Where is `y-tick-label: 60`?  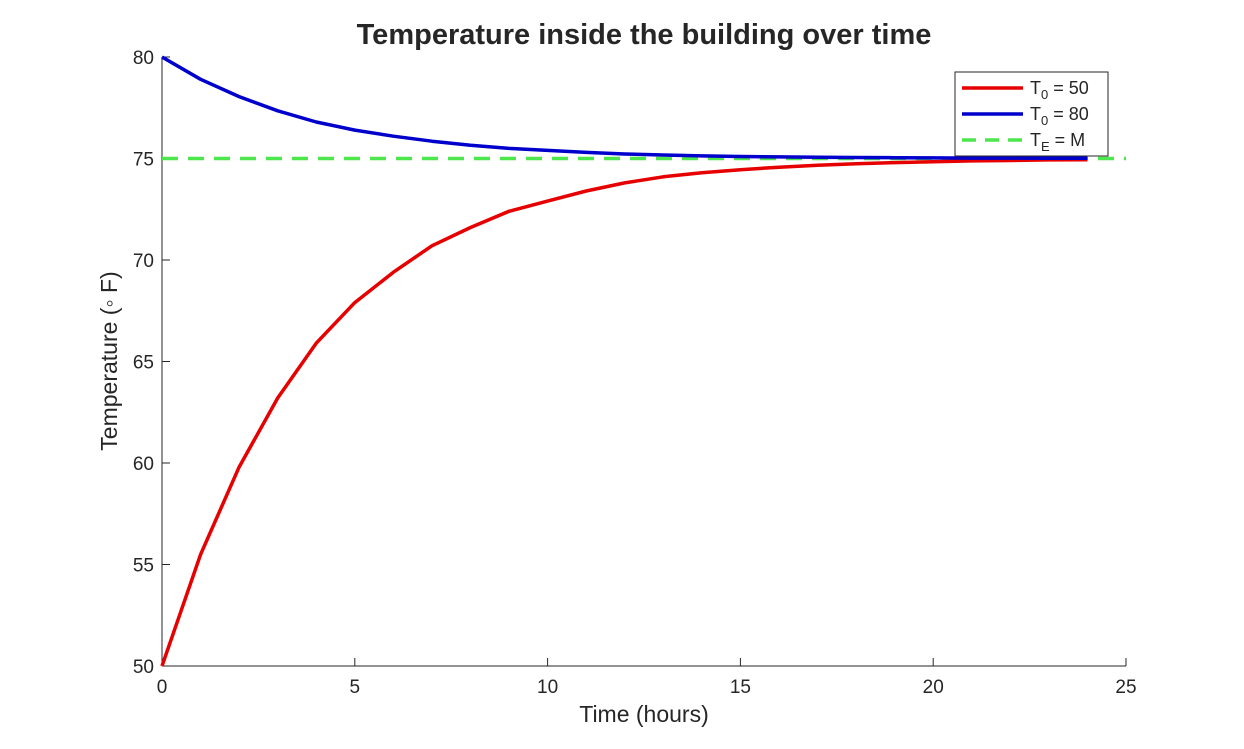
y-tick-label: 60 is located at coordinates (143, 464).